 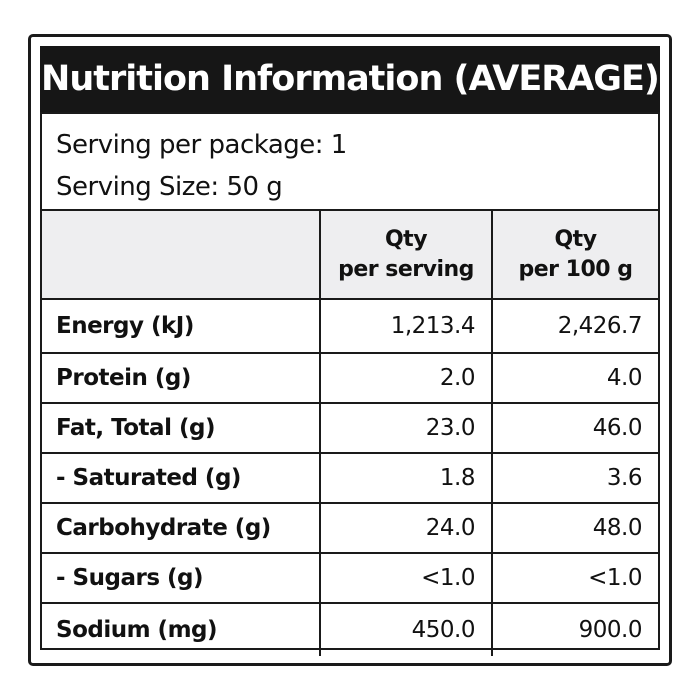 What do you see at coordinates (201, 145) in the screenshot?
I see `servings-per-package: Serving per package: 1` at bounding box center [201, 145].